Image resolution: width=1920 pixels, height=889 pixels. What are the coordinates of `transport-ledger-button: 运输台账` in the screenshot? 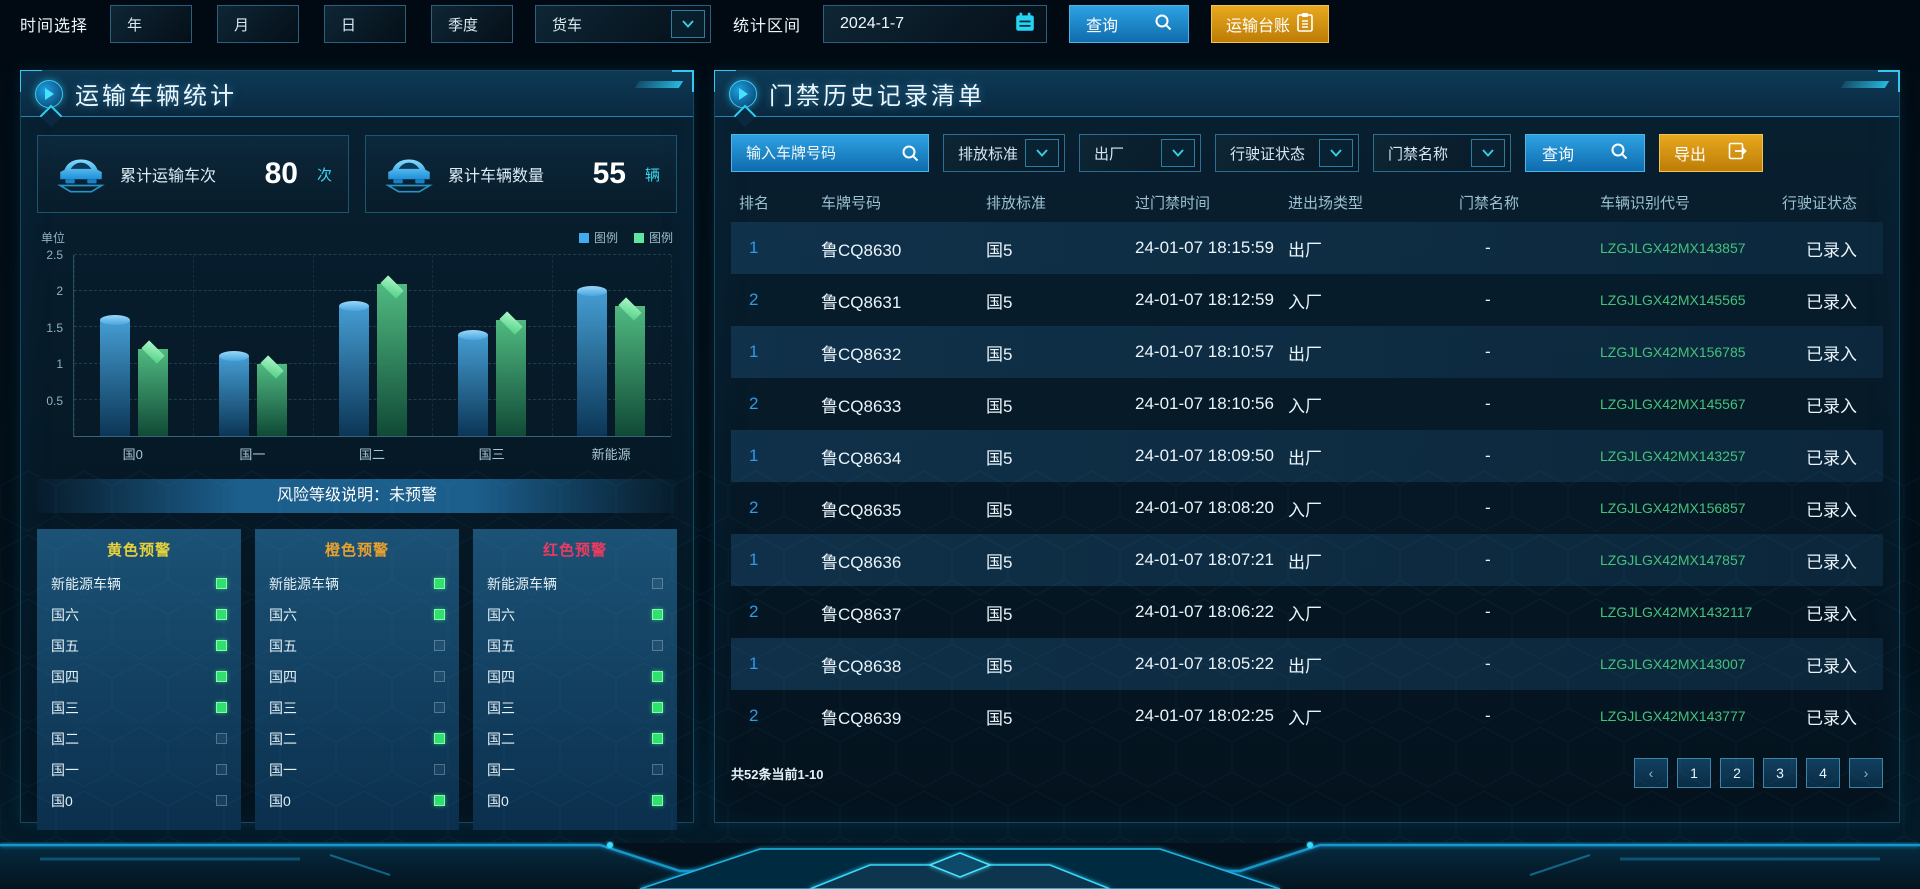 It's located at (1270, 24).